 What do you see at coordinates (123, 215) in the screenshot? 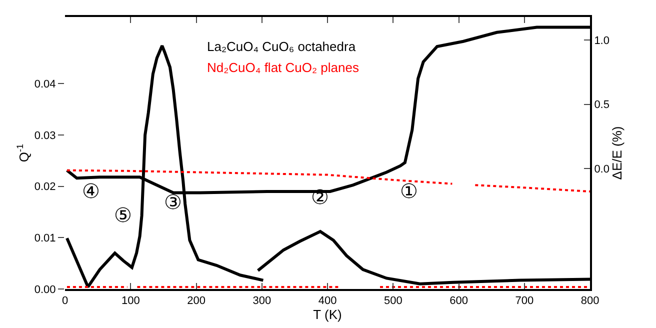
I see `annotation: ⑤` at bounding box center [123, 215].